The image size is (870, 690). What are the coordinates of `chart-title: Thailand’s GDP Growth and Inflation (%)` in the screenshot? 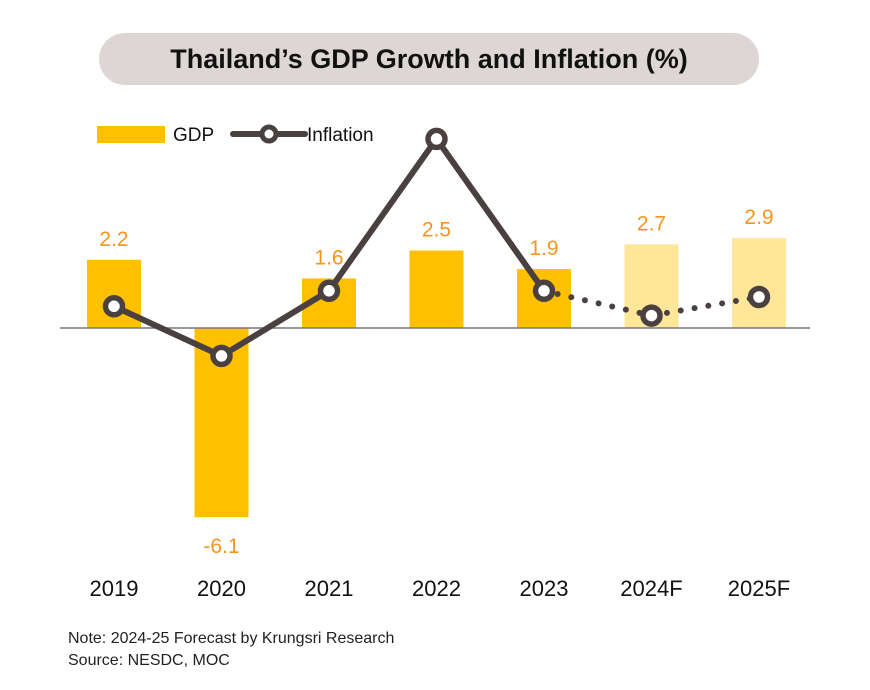 It's located at (429, 58).